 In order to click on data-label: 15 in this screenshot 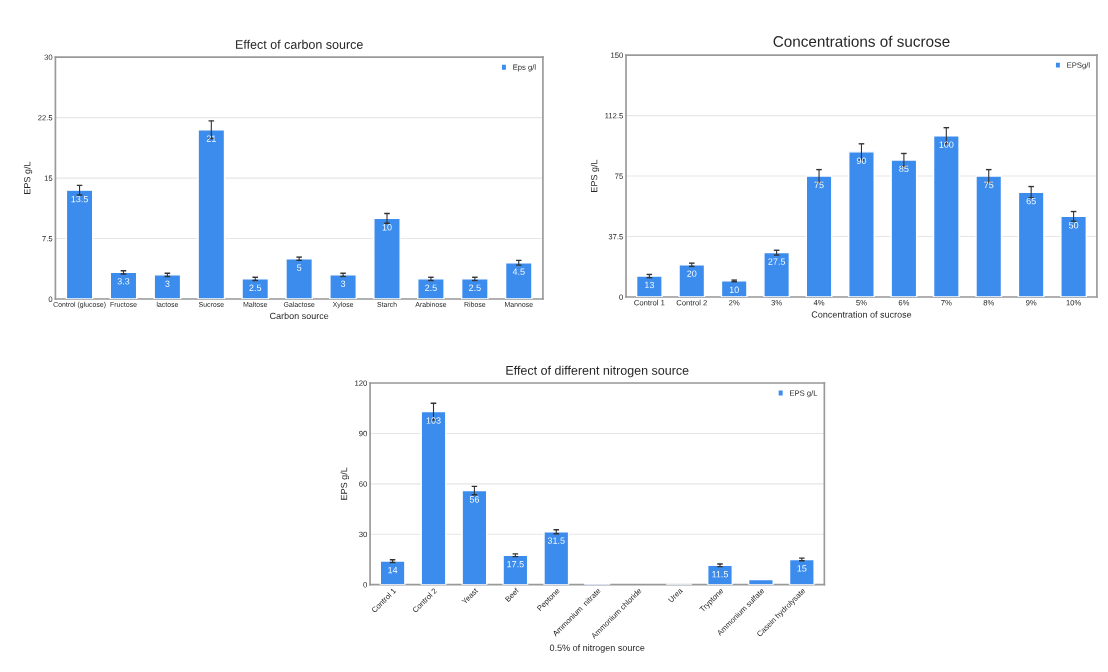, I will do `click(802, 568)`.